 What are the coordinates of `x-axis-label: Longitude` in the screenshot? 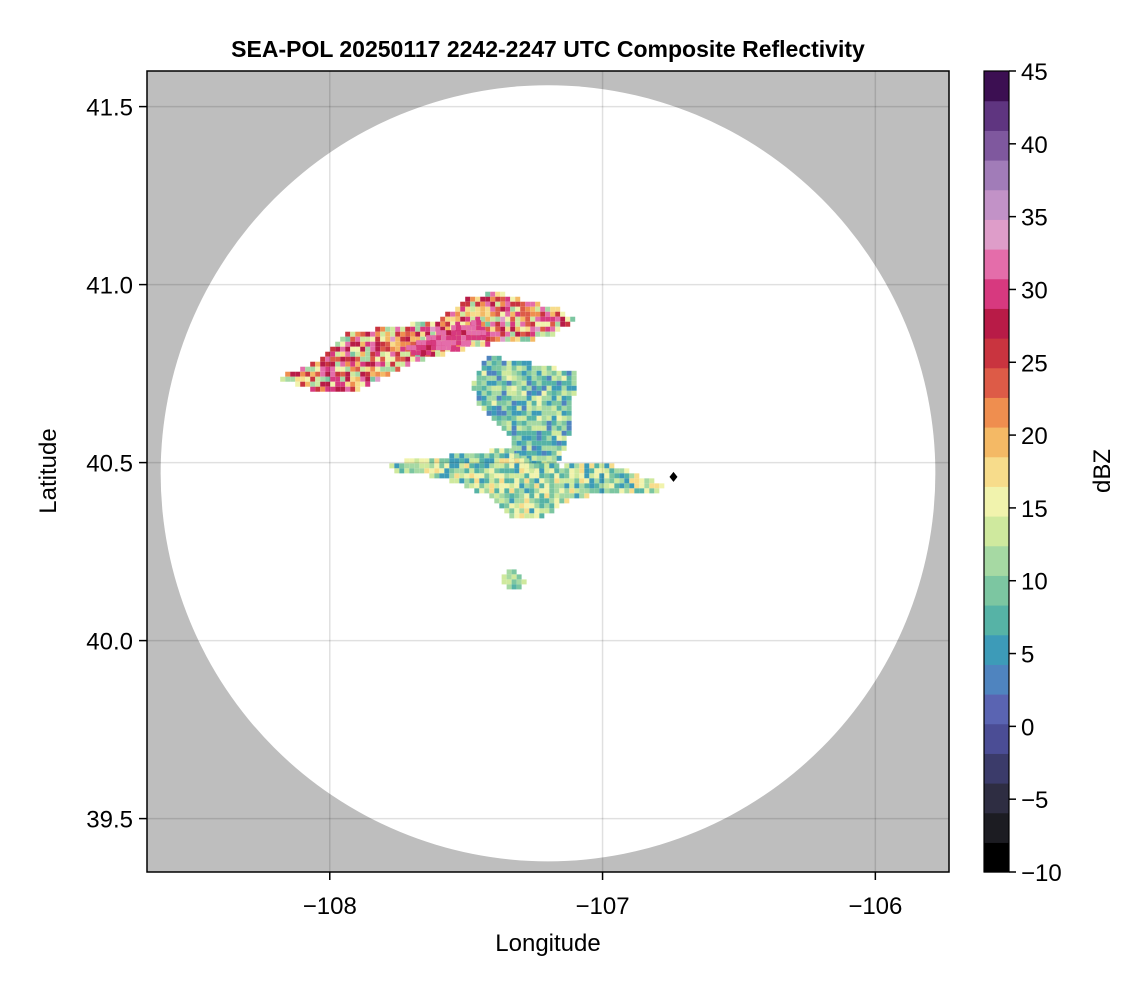 It's located at (547, 943).